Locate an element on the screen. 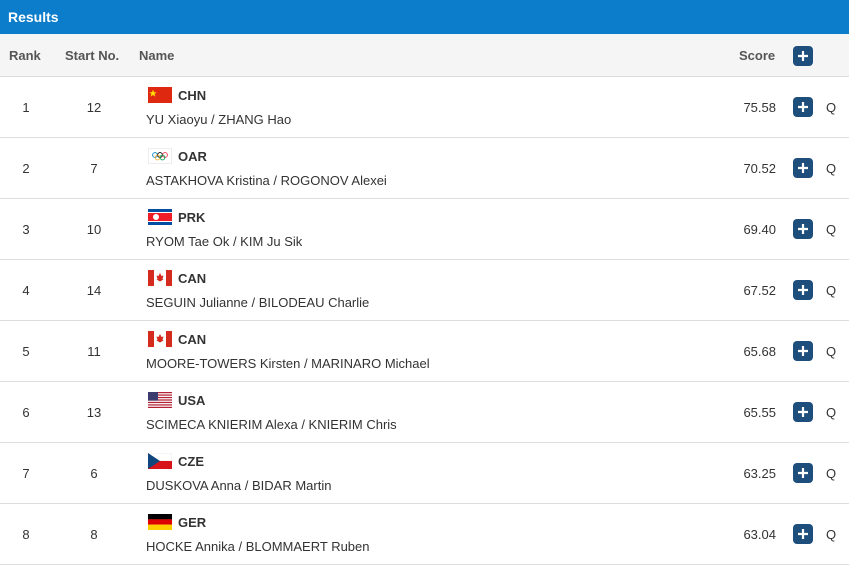  result-row: 1 12 CHN YU Xiaoyu / ZHANG Hao 75.58 Q is located at coordinates (424, 107).